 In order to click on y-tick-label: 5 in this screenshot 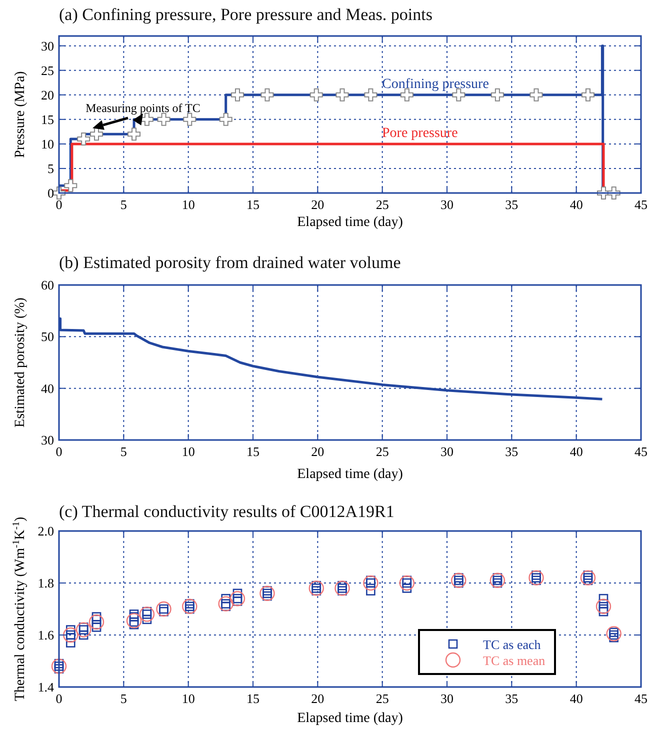, I will do `click(51, 168)`.